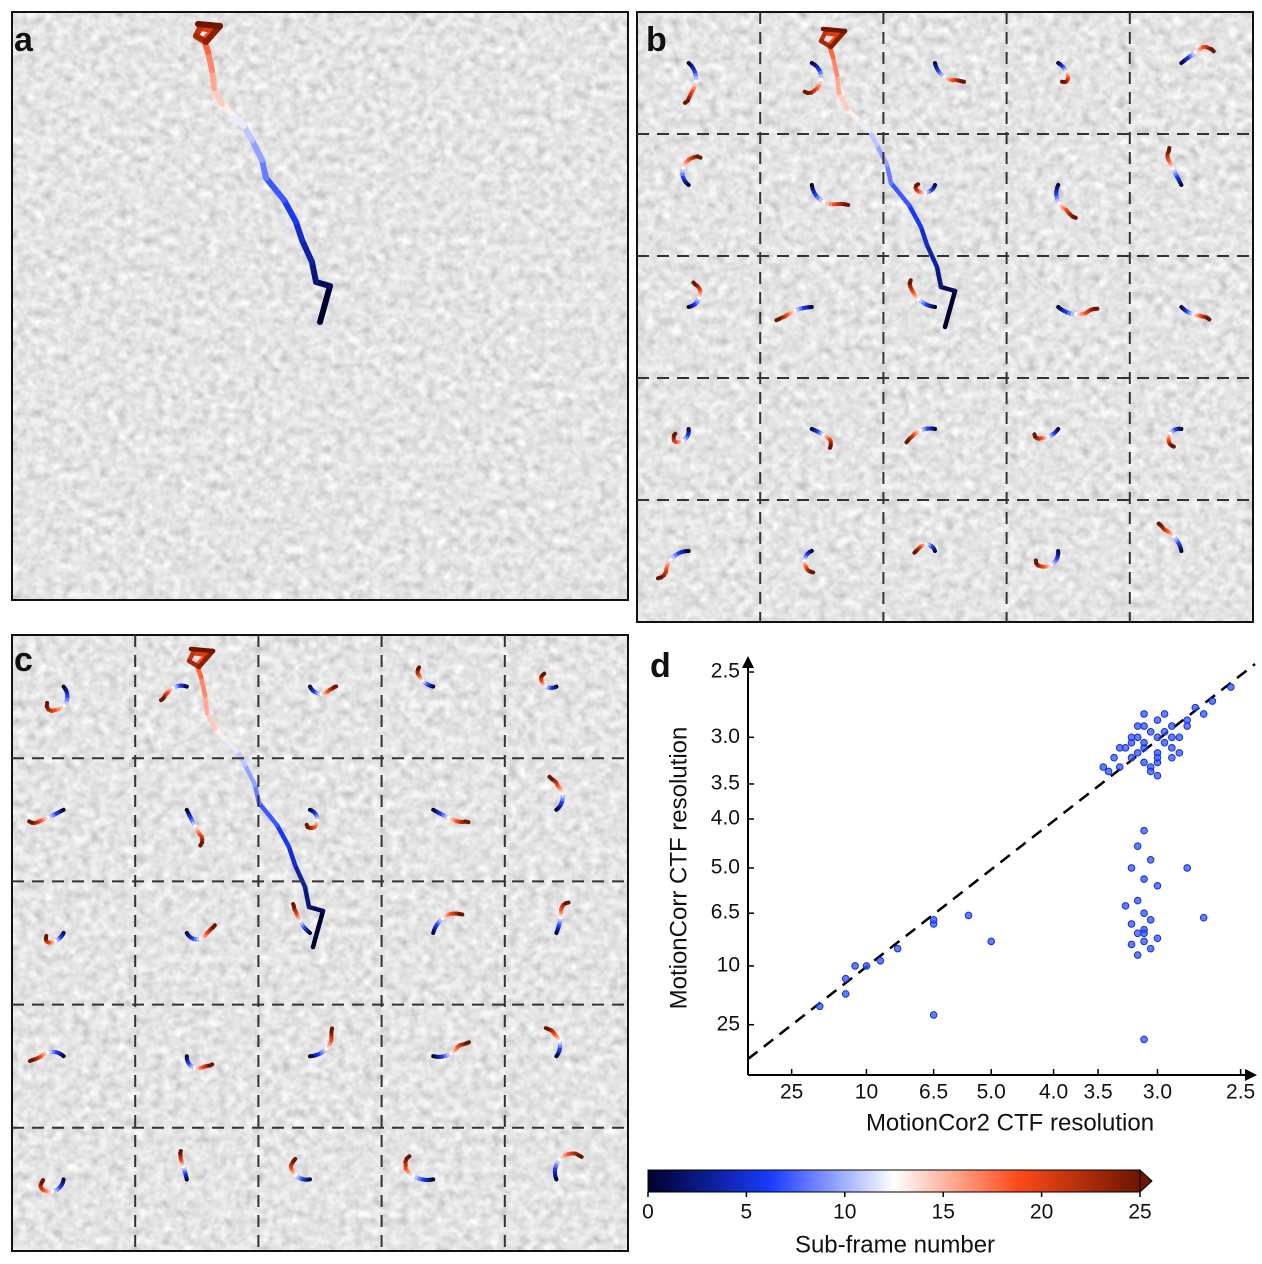 The image size is (1262, 1264). I want to click on y-tick-label: 5.0, so click(725, 866).